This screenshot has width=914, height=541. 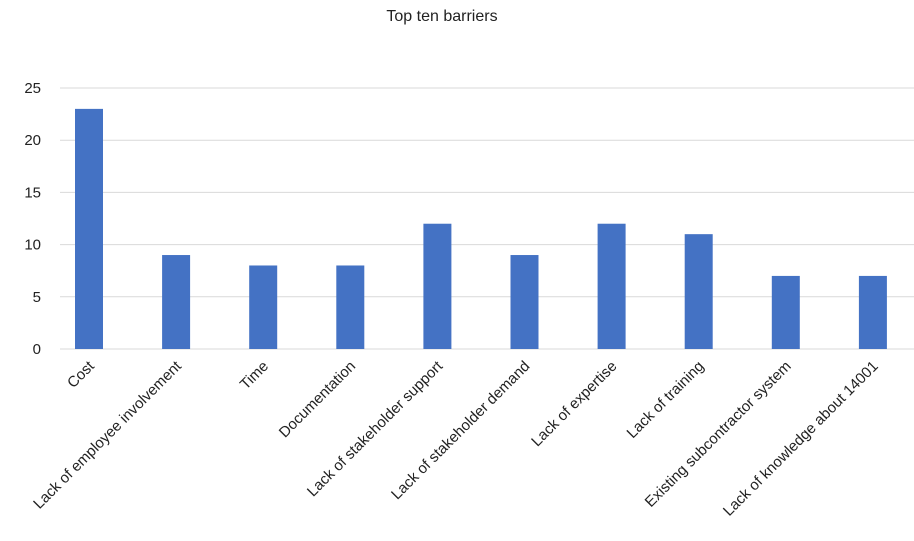 I want to click on y-tick-label: 25, so click(x=32, y=88).